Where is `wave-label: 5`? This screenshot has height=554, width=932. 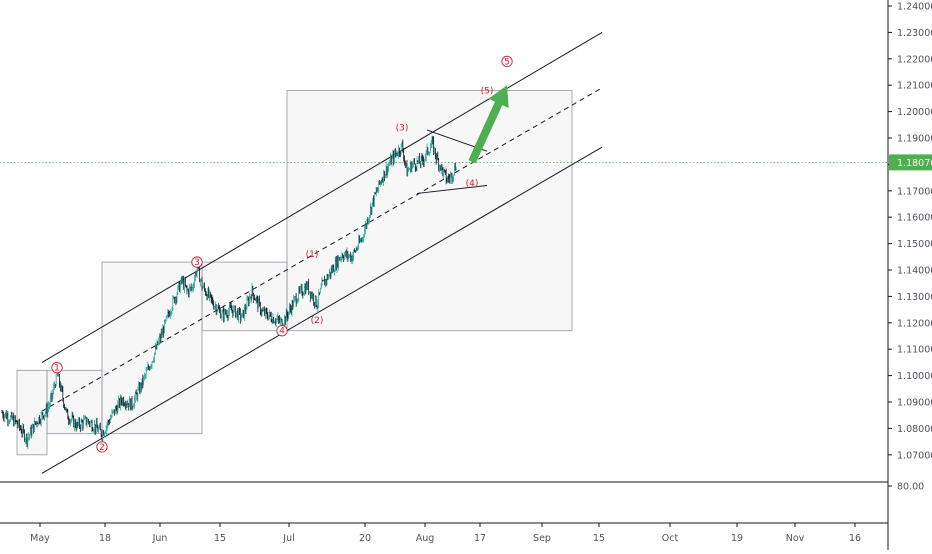
wave-label: 5 is located at coordinates (507, 62).